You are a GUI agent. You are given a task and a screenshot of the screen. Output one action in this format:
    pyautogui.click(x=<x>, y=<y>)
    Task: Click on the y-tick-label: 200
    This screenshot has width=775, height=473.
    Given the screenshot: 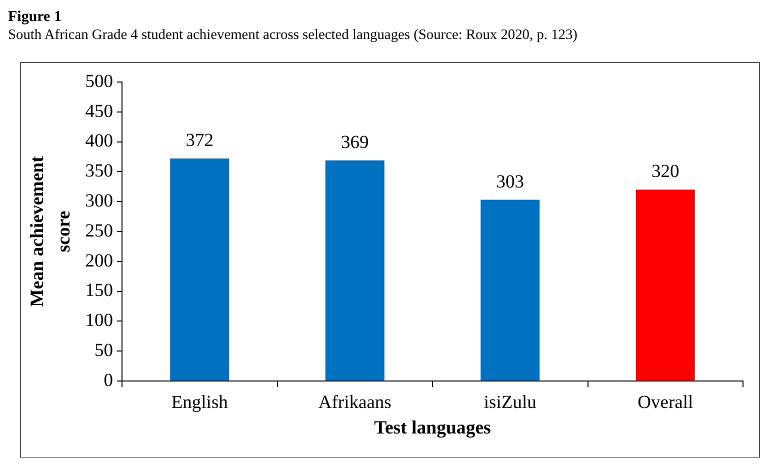 What is the action you would take?
    pyautogui.click(x=99, y=261)
    